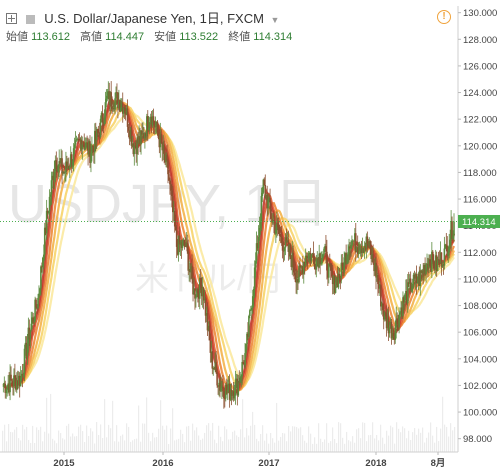  I want to click on series-icon, so click(30, 19).